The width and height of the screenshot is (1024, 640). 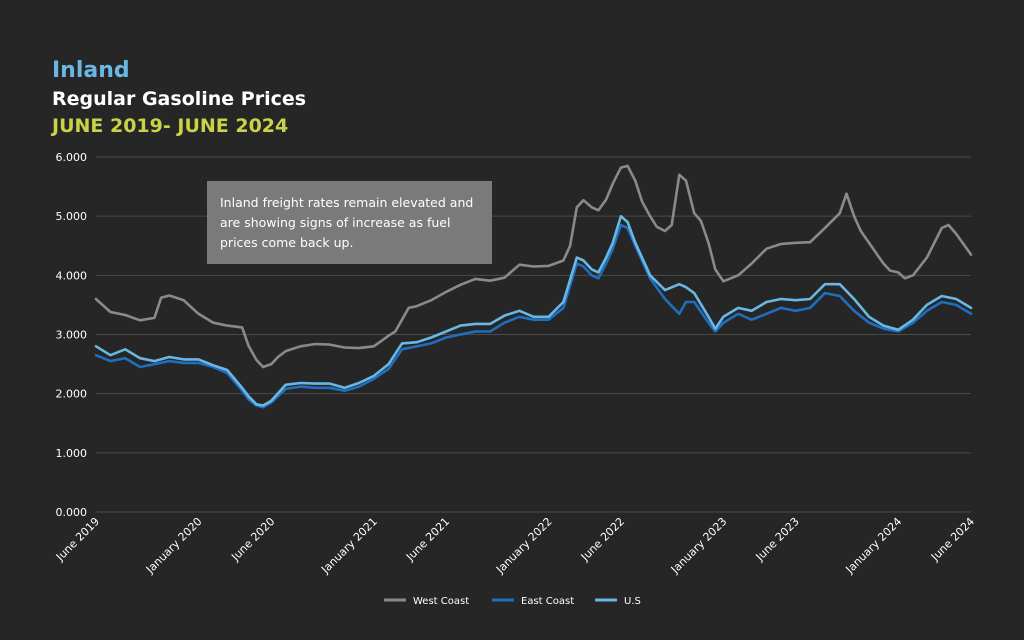 What do you see at coordinates (72, 512) in the screenshot?
I see `y-tick-label: 0.000` at bounding box center [72, 512].